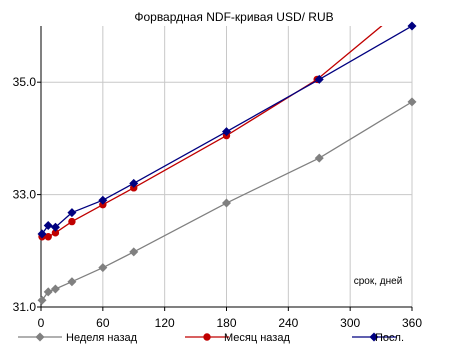 This screenshot has width=469, height=345. Describe the element at coordinates (226, 323) in the screenshot. I see `x-tick-label: 180` at that location.